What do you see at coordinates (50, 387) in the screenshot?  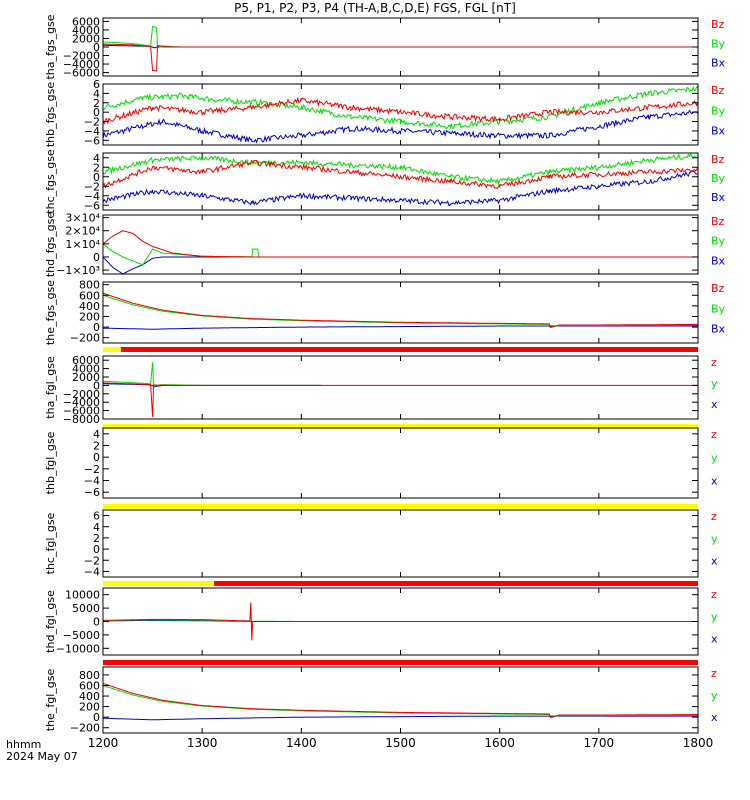 I see `panel-ylabel: tha_fgl_gse` at bounding box center [50, 387].